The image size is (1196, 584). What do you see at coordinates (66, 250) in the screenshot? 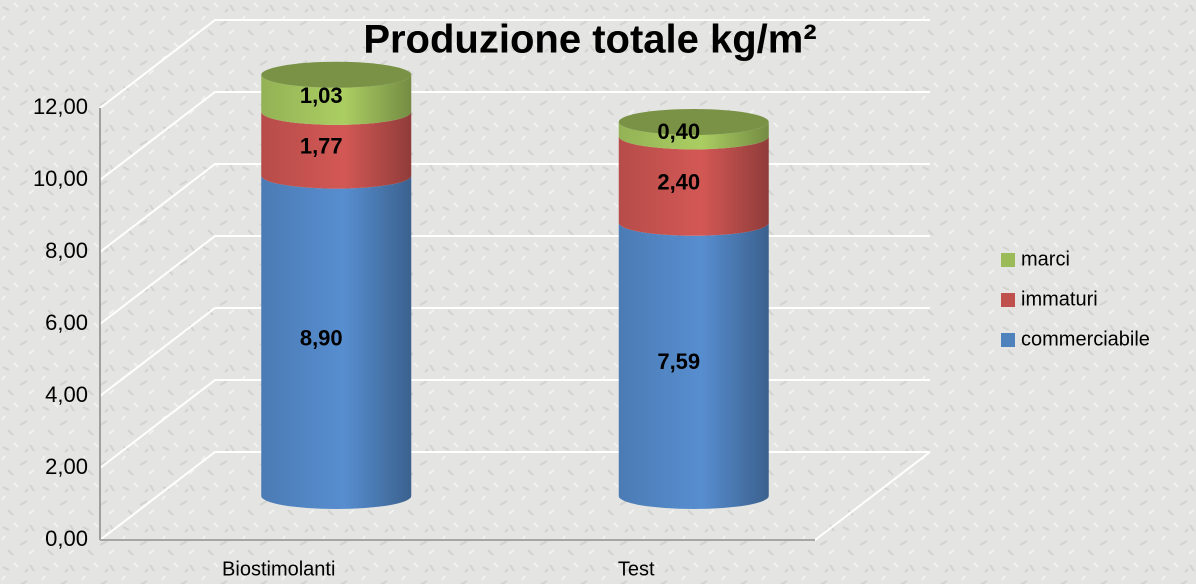
I see `y-tick-label: 8,00` at bounding box center [66, 250].